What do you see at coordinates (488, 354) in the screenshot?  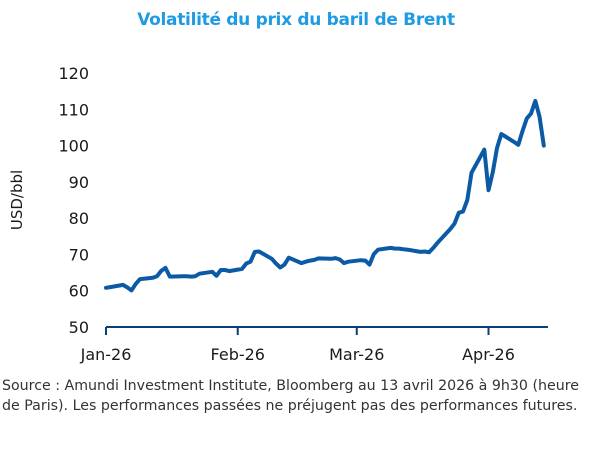 I see `x-tick-label: Apr-26` at bounding box center [488, 354].